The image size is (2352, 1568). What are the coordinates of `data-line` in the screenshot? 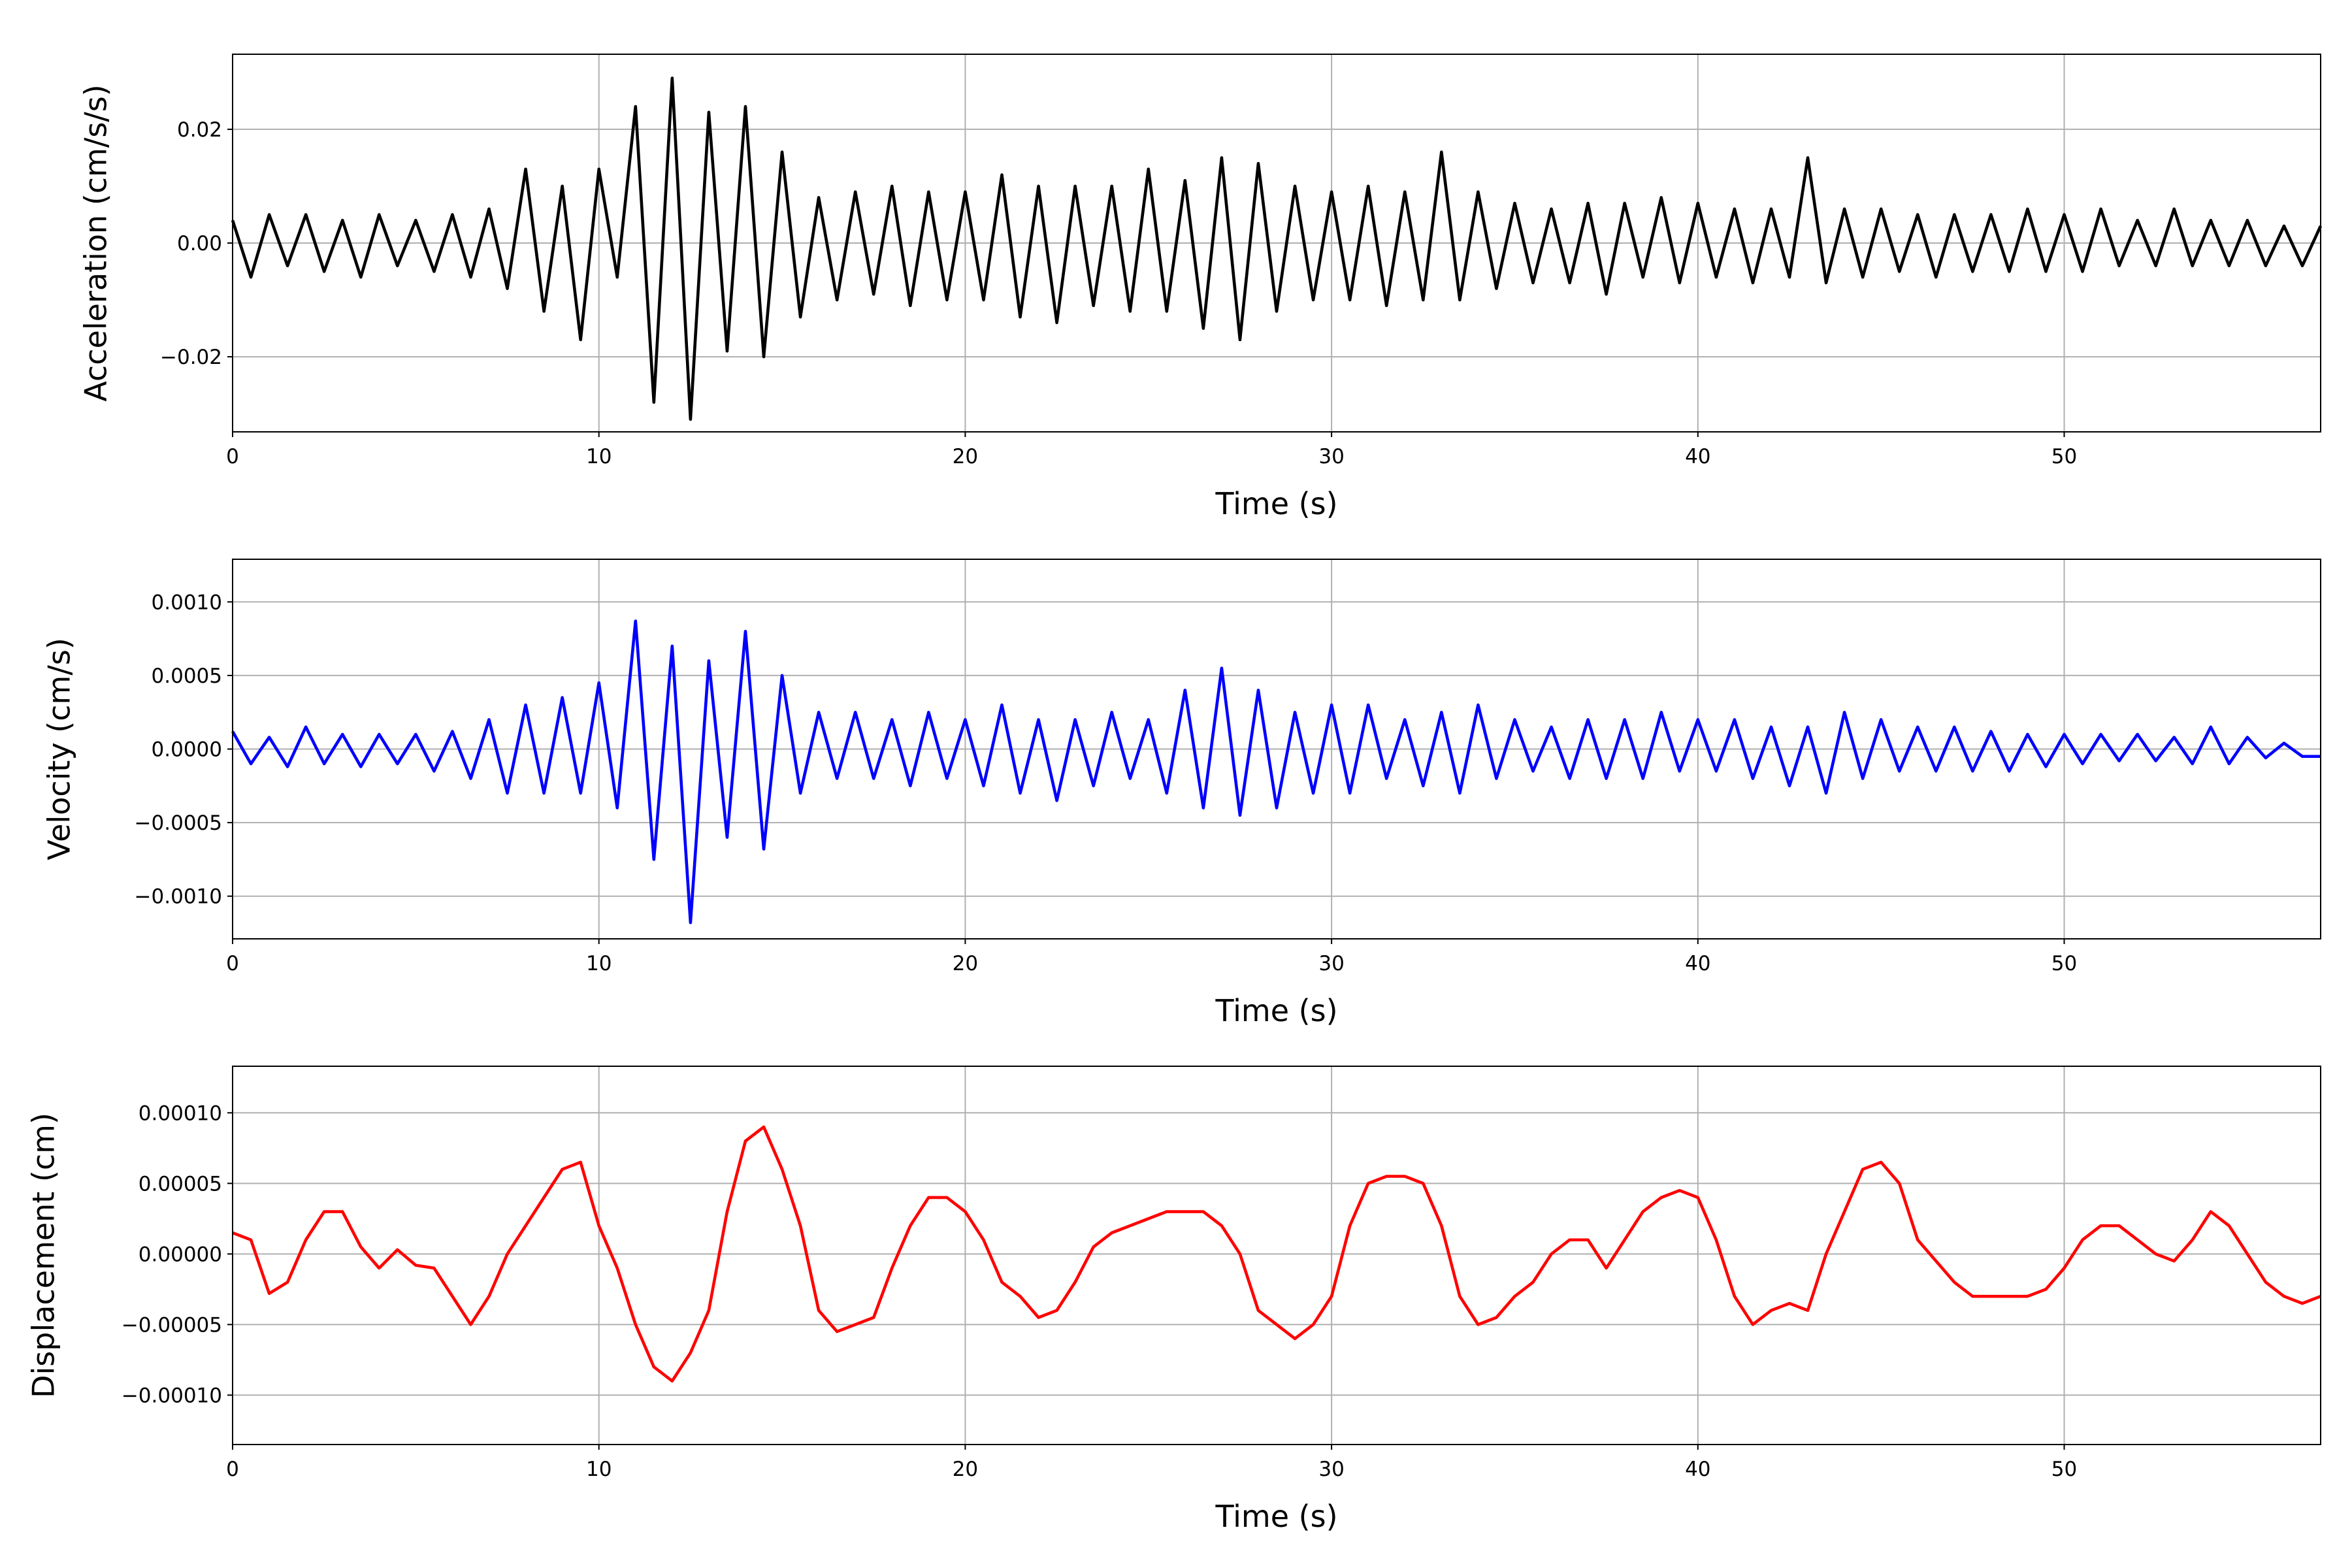 It's located at (1276, 1254).